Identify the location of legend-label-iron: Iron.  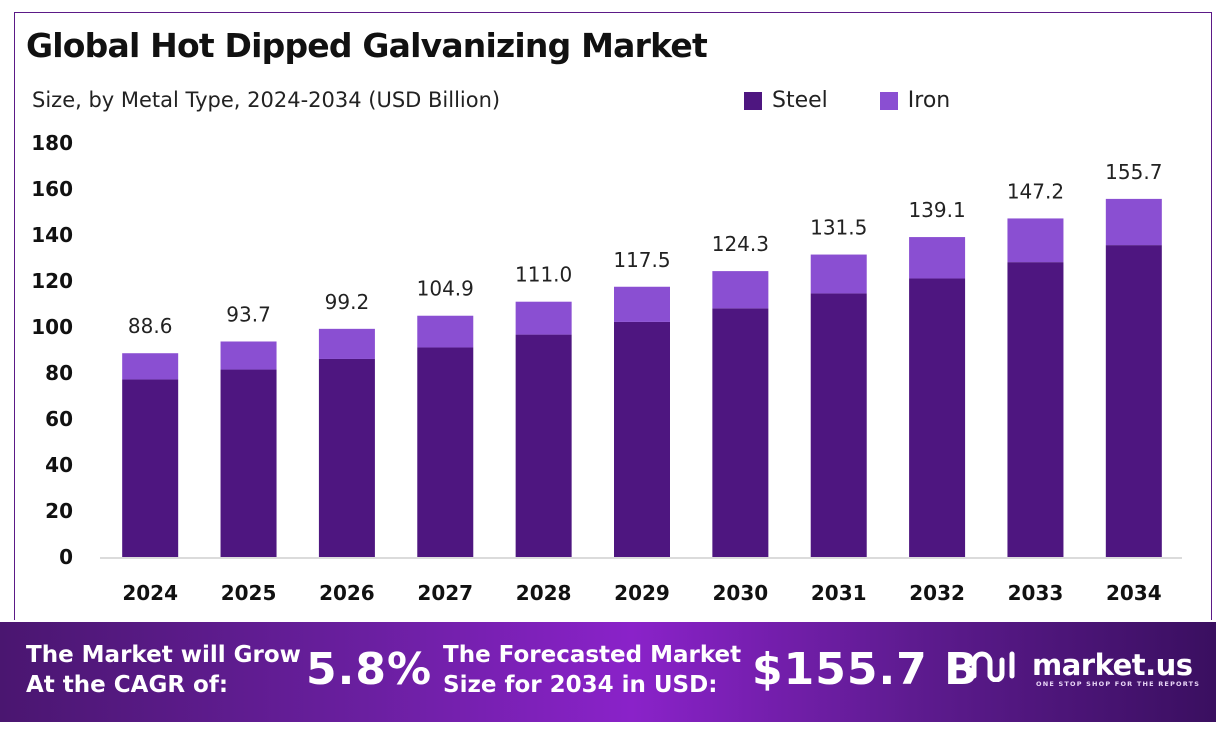
(929, 100).